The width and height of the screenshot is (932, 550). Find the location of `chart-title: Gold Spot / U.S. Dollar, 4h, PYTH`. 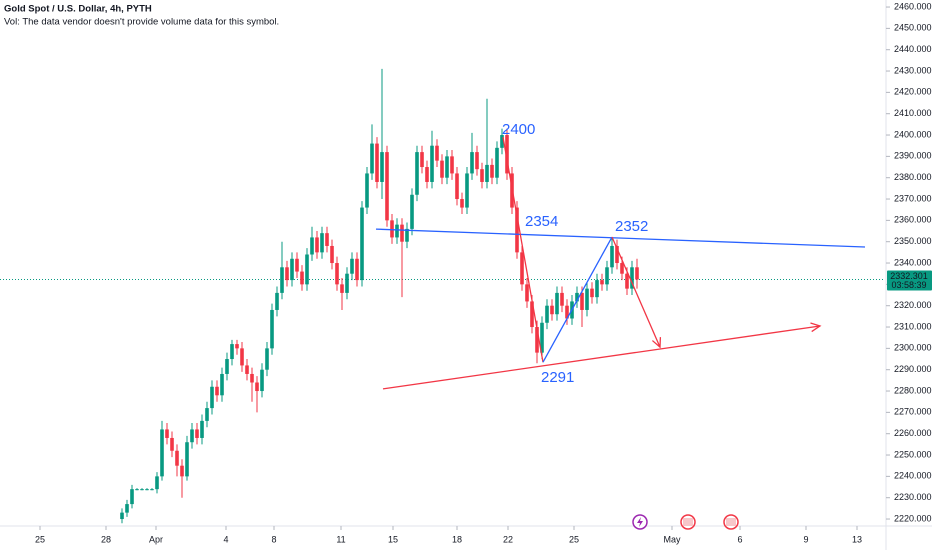

chart-title: Gold Spot / U.S. Dollar, 4h, PYTH is located at coordinates (78, 9).